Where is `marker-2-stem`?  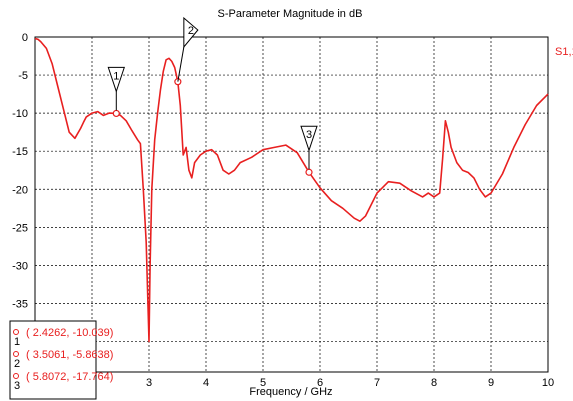 marker-2-stem is located at coordinates (181, 64).